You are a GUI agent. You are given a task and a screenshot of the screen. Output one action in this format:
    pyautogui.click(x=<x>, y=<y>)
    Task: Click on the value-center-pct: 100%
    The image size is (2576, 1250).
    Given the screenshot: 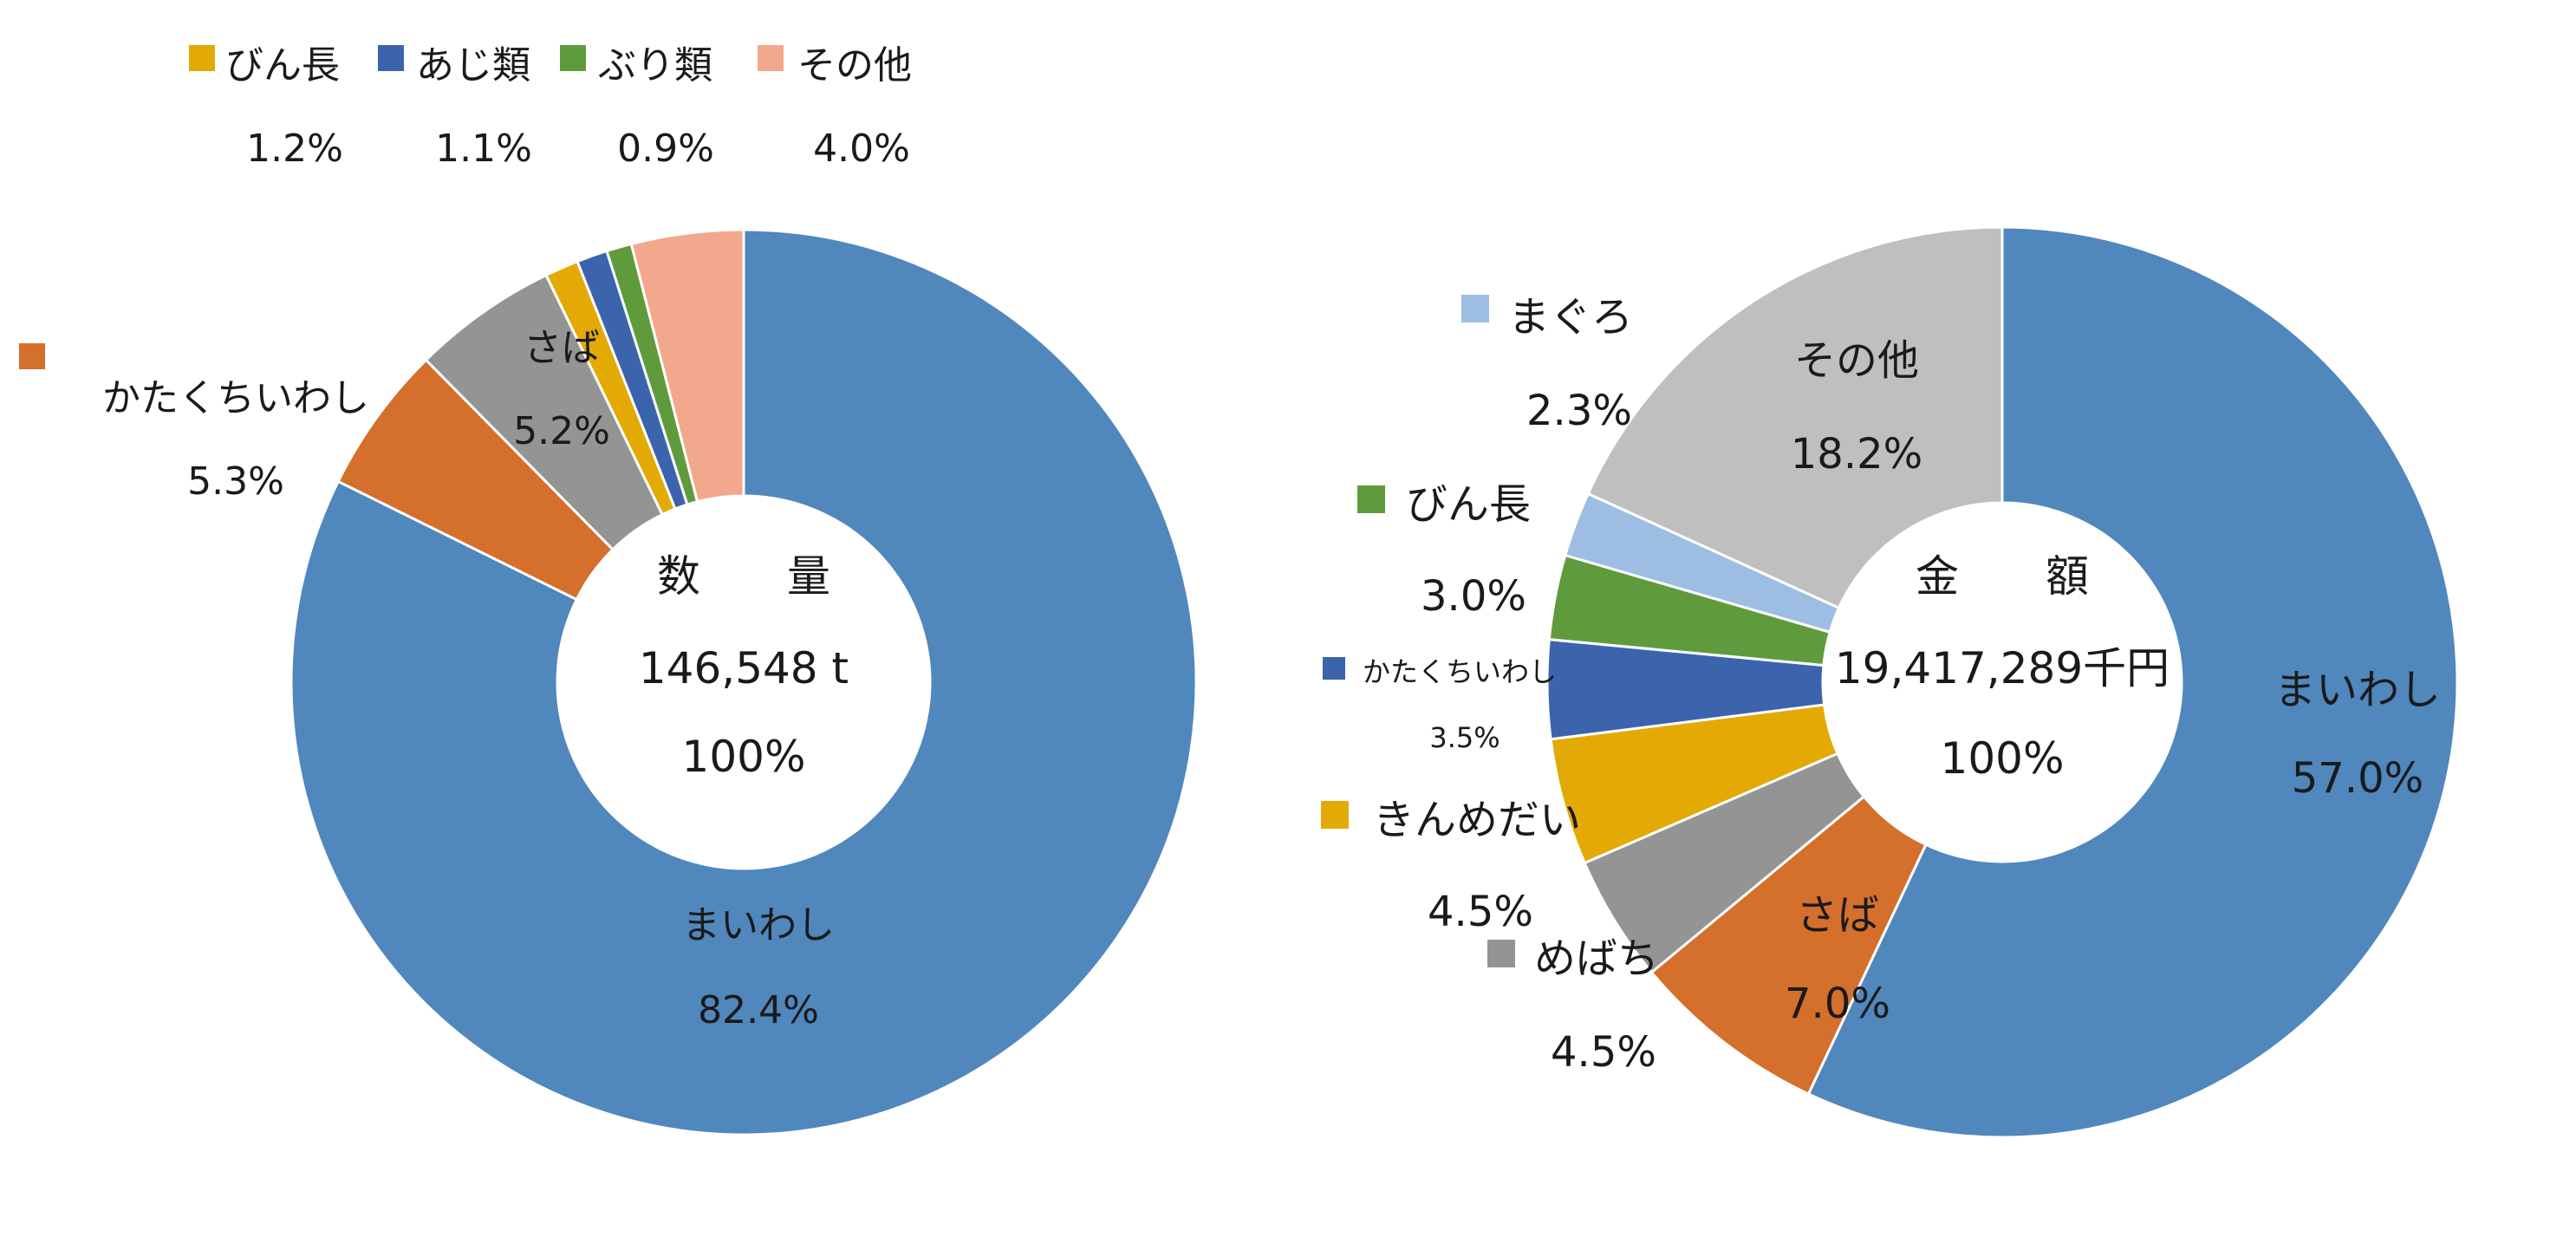 What is the action you would take?
    pyautogui.click(x=2003, y=758)
    